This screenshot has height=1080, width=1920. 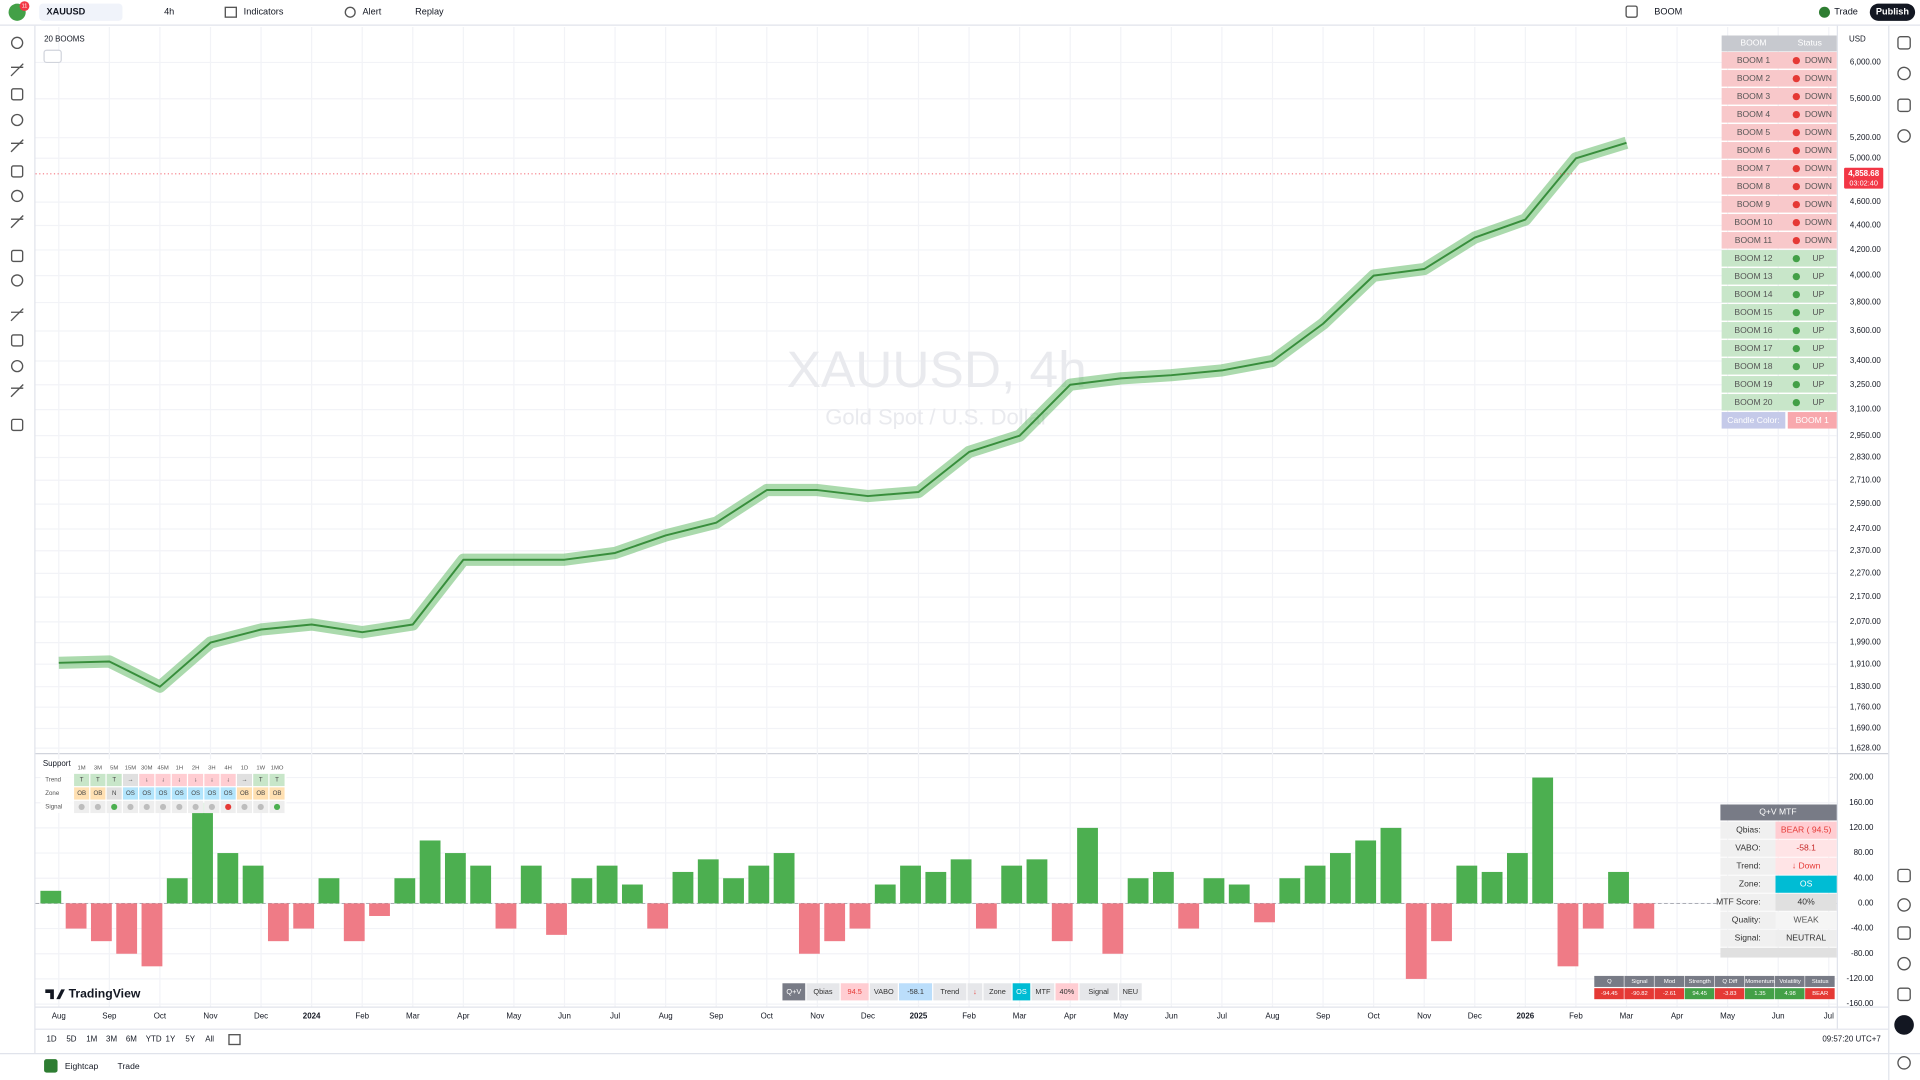 What do you see at coordinates (234, 1040) in the screenshot?
I see `date-range-icon` at bounding box center [234, 1040].